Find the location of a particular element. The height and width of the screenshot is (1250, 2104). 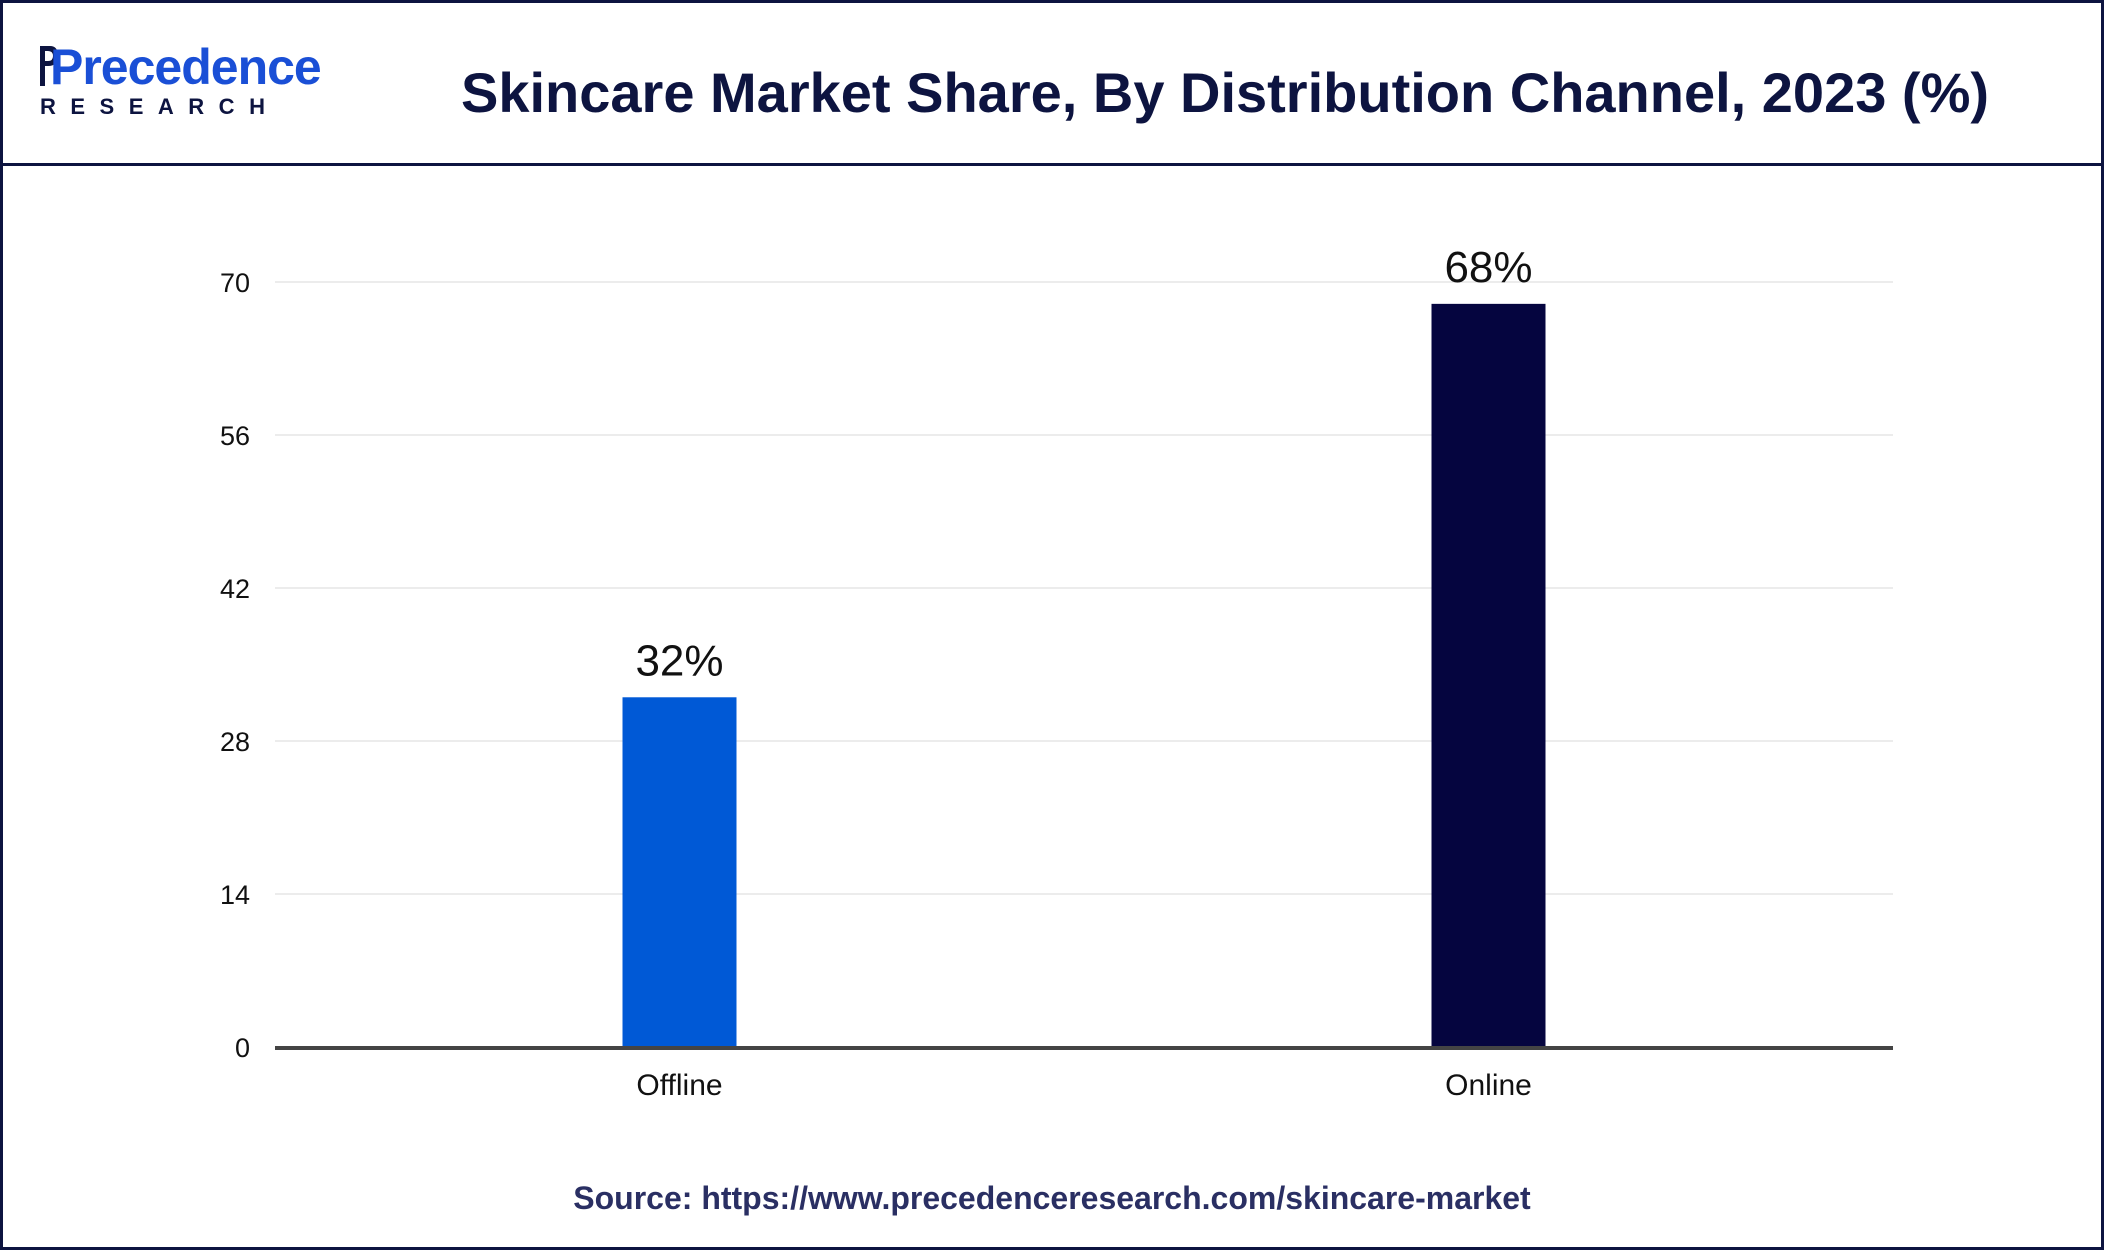

logo-mark-icon is located at coordinates (49, 66).